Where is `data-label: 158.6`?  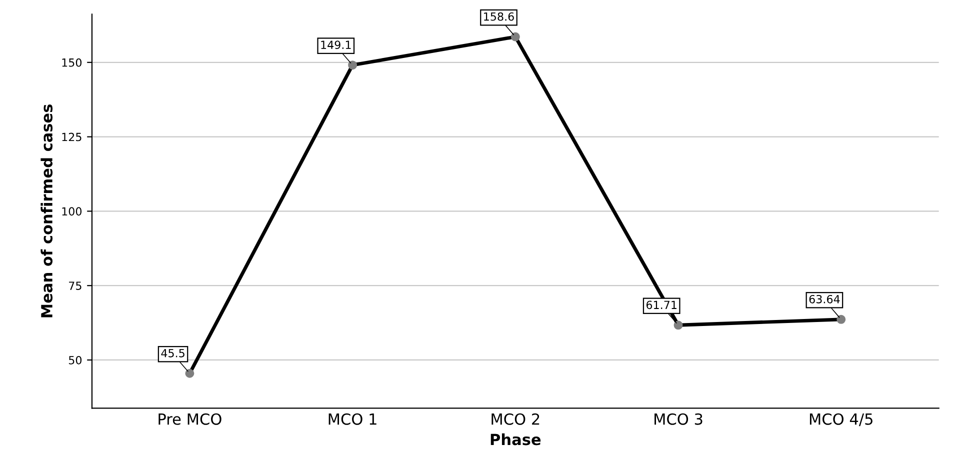 data-label: 158.6 is located at coordinates (499, 16).